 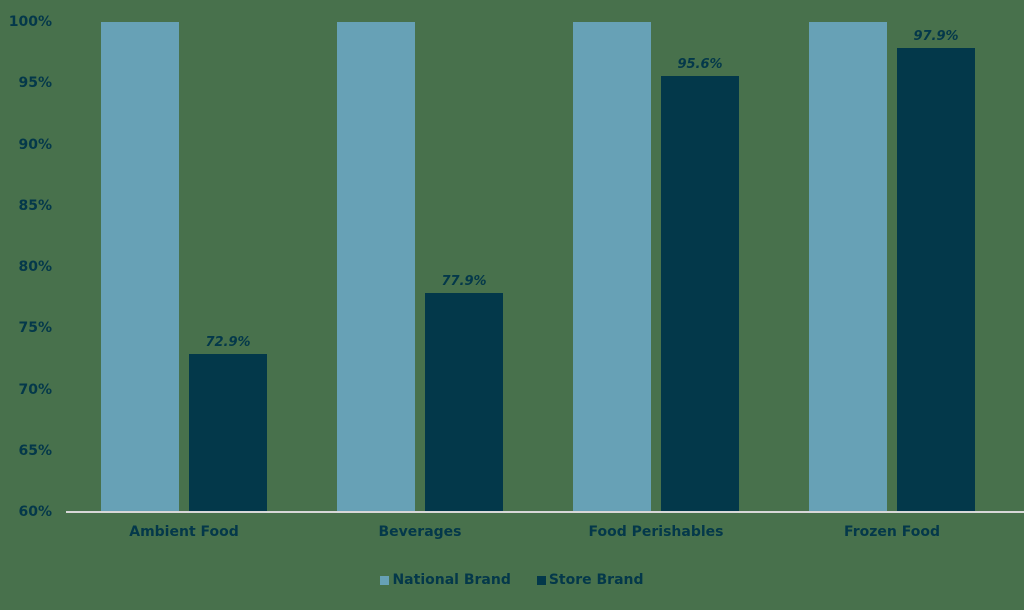 I want to click on legend-item-store-brand: Store Brand, so click(x=590, y=580).